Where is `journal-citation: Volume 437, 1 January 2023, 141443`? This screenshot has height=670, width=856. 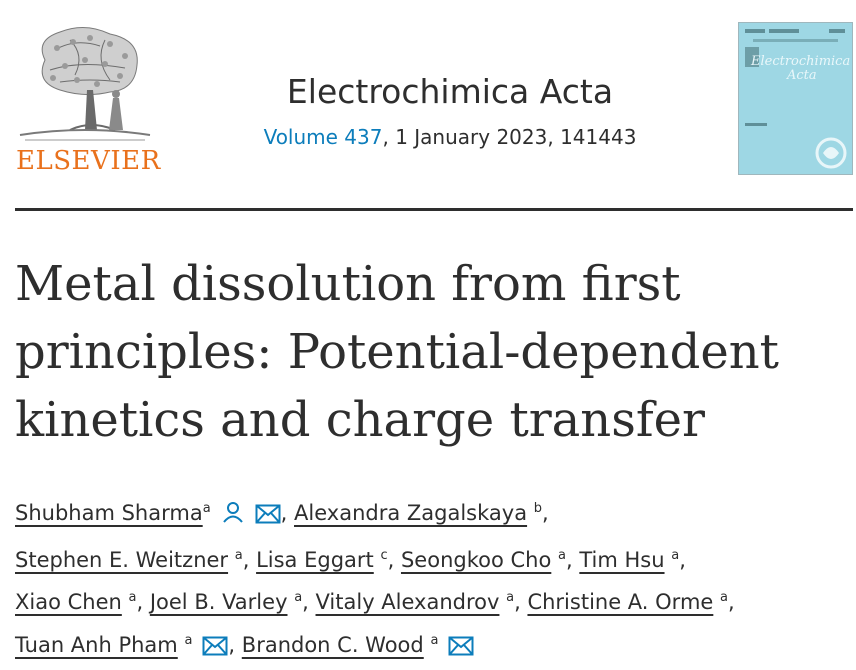 journal-citation: Volume 437, 1 January 2023, 141443 is located at coordinates (450, 137).